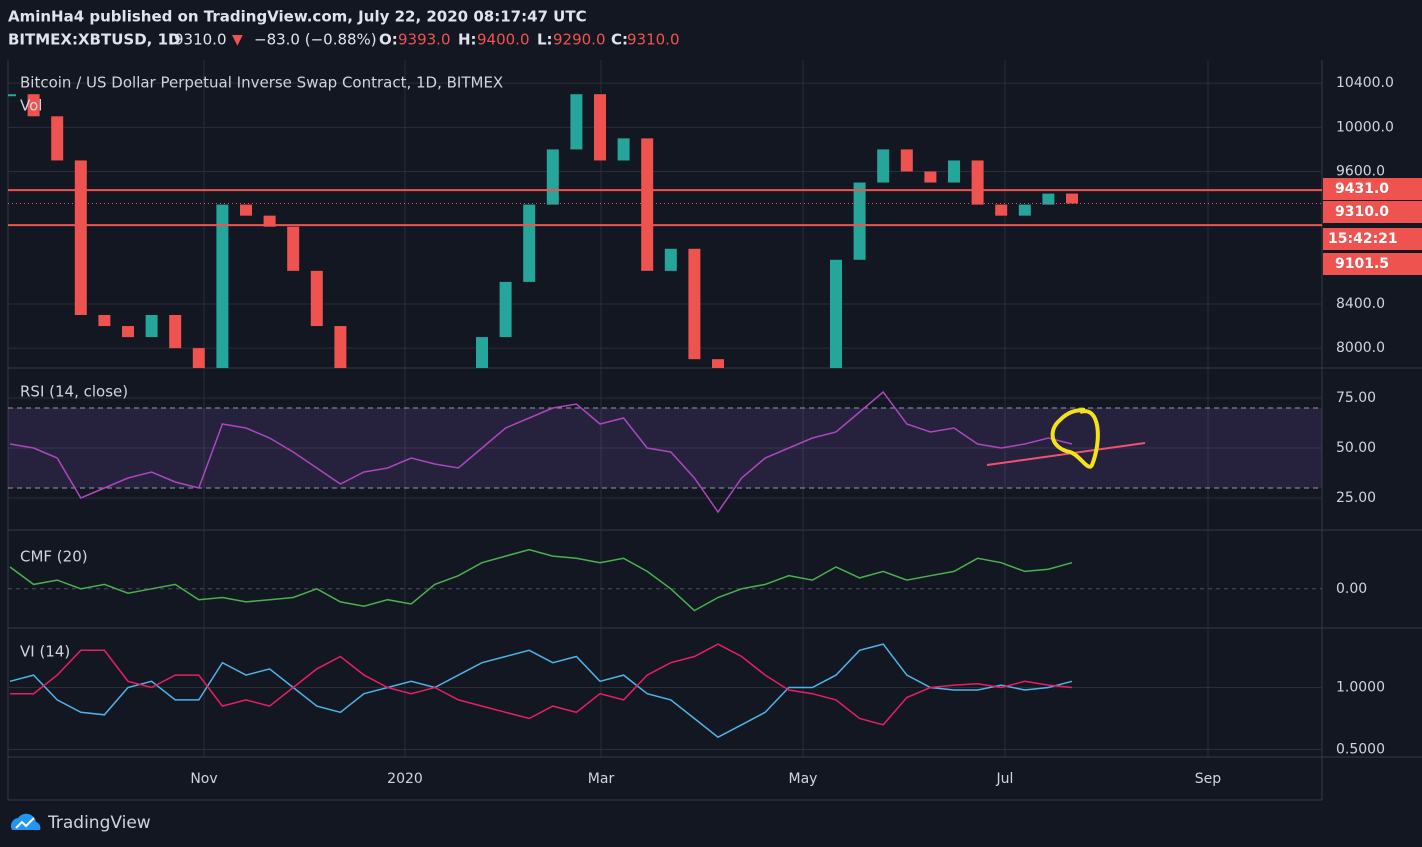  What do you see at coordinates (203, 779) in the screenshot?
I see `x-tick-label: Nov` at bounding box center [203, 779].